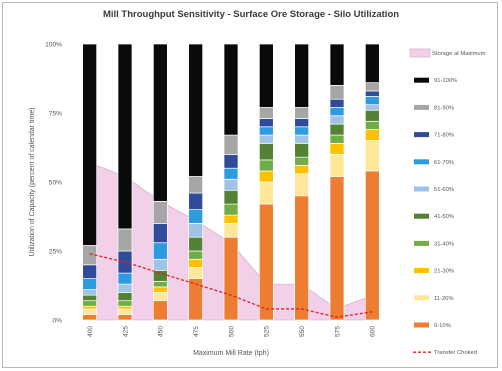 The image size is (502, 371). What do you see at coordinates (57, 320) in the screenshot?
I see `y-tick-label: 0%` at bounding box center [57, 320].